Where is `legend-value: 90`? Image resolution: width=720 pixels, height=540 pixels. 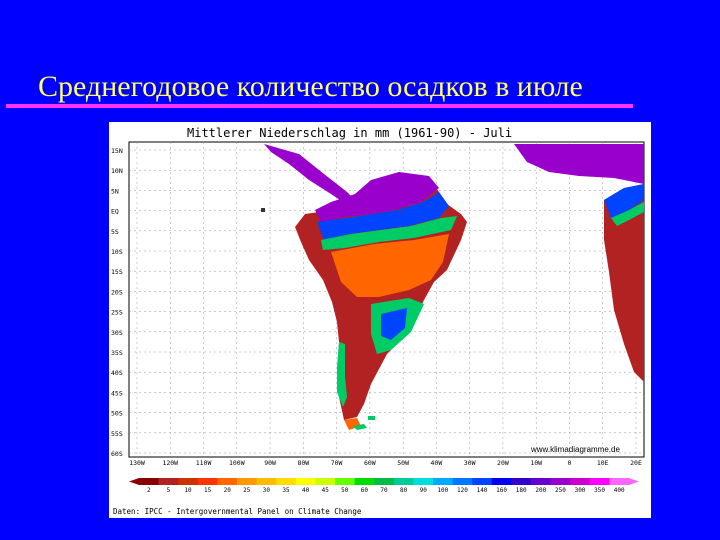
legend-value: 90 is located at coordinates (424, 490).